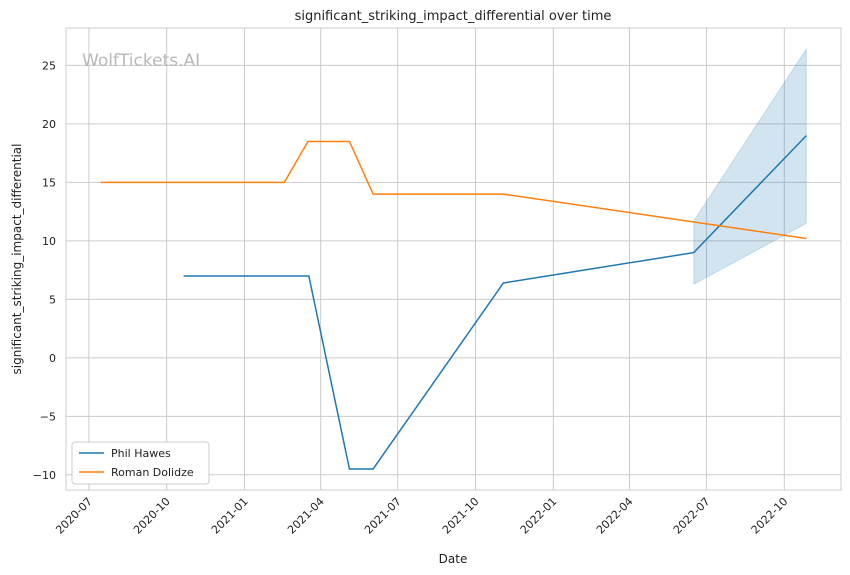 This screenshot has height=575, width=850. I want to click on y-axis-label: significant_striking_impact_differential, so click(17, 259).